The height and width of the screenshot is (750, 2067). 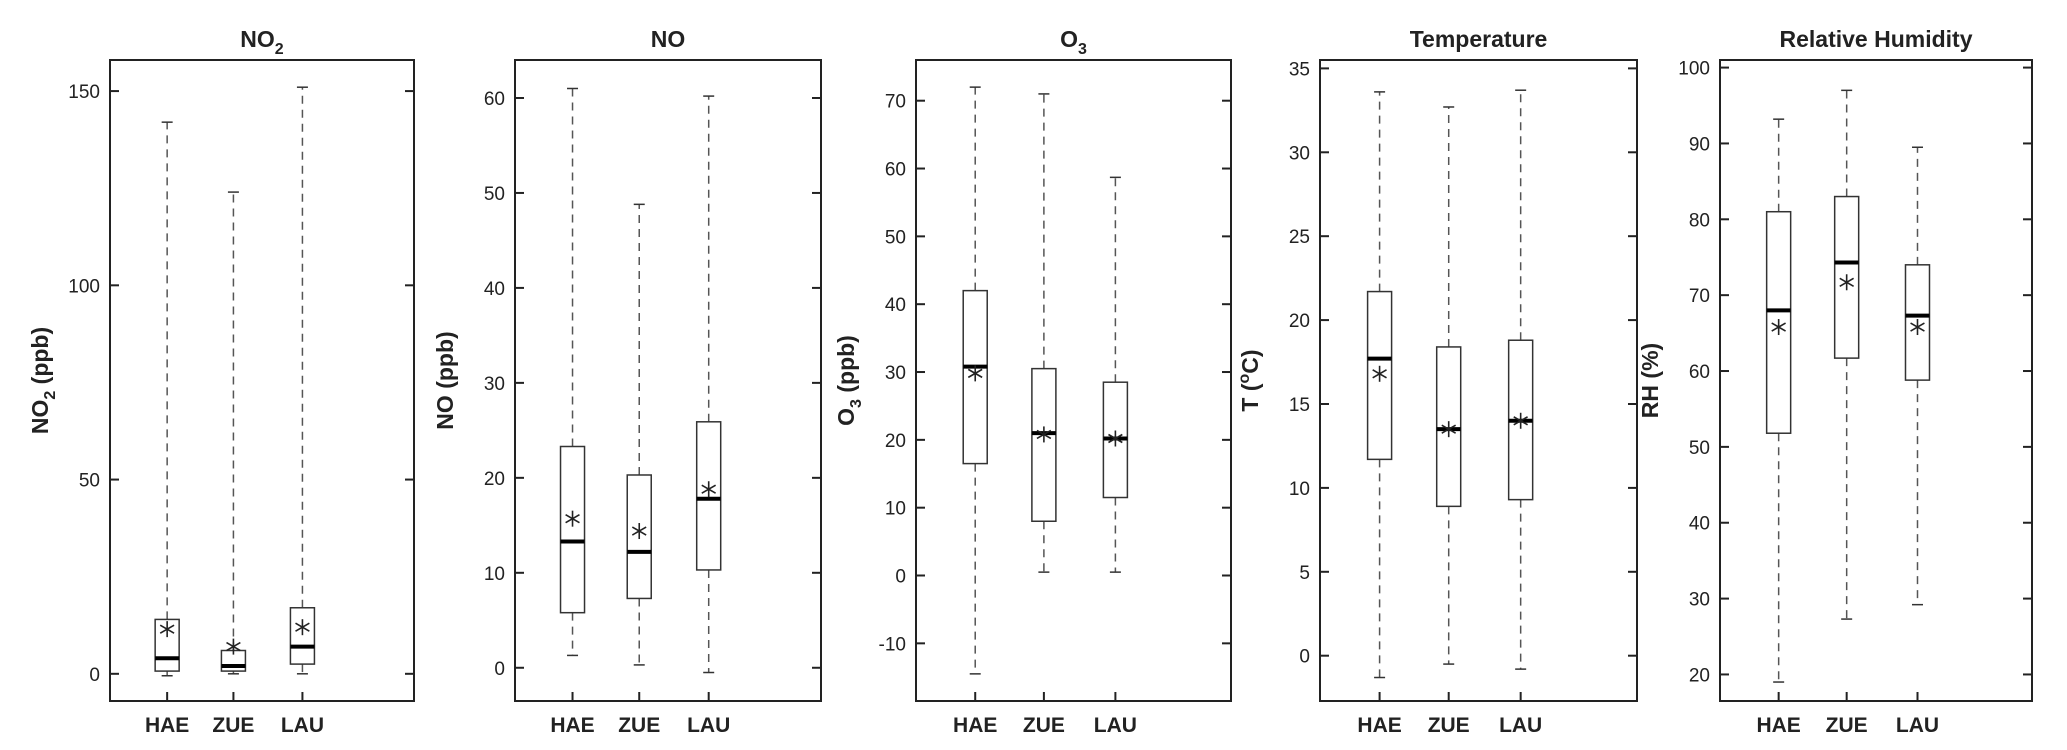 I want to click on y-tick-label: 25, so click(x=1299, y=237).